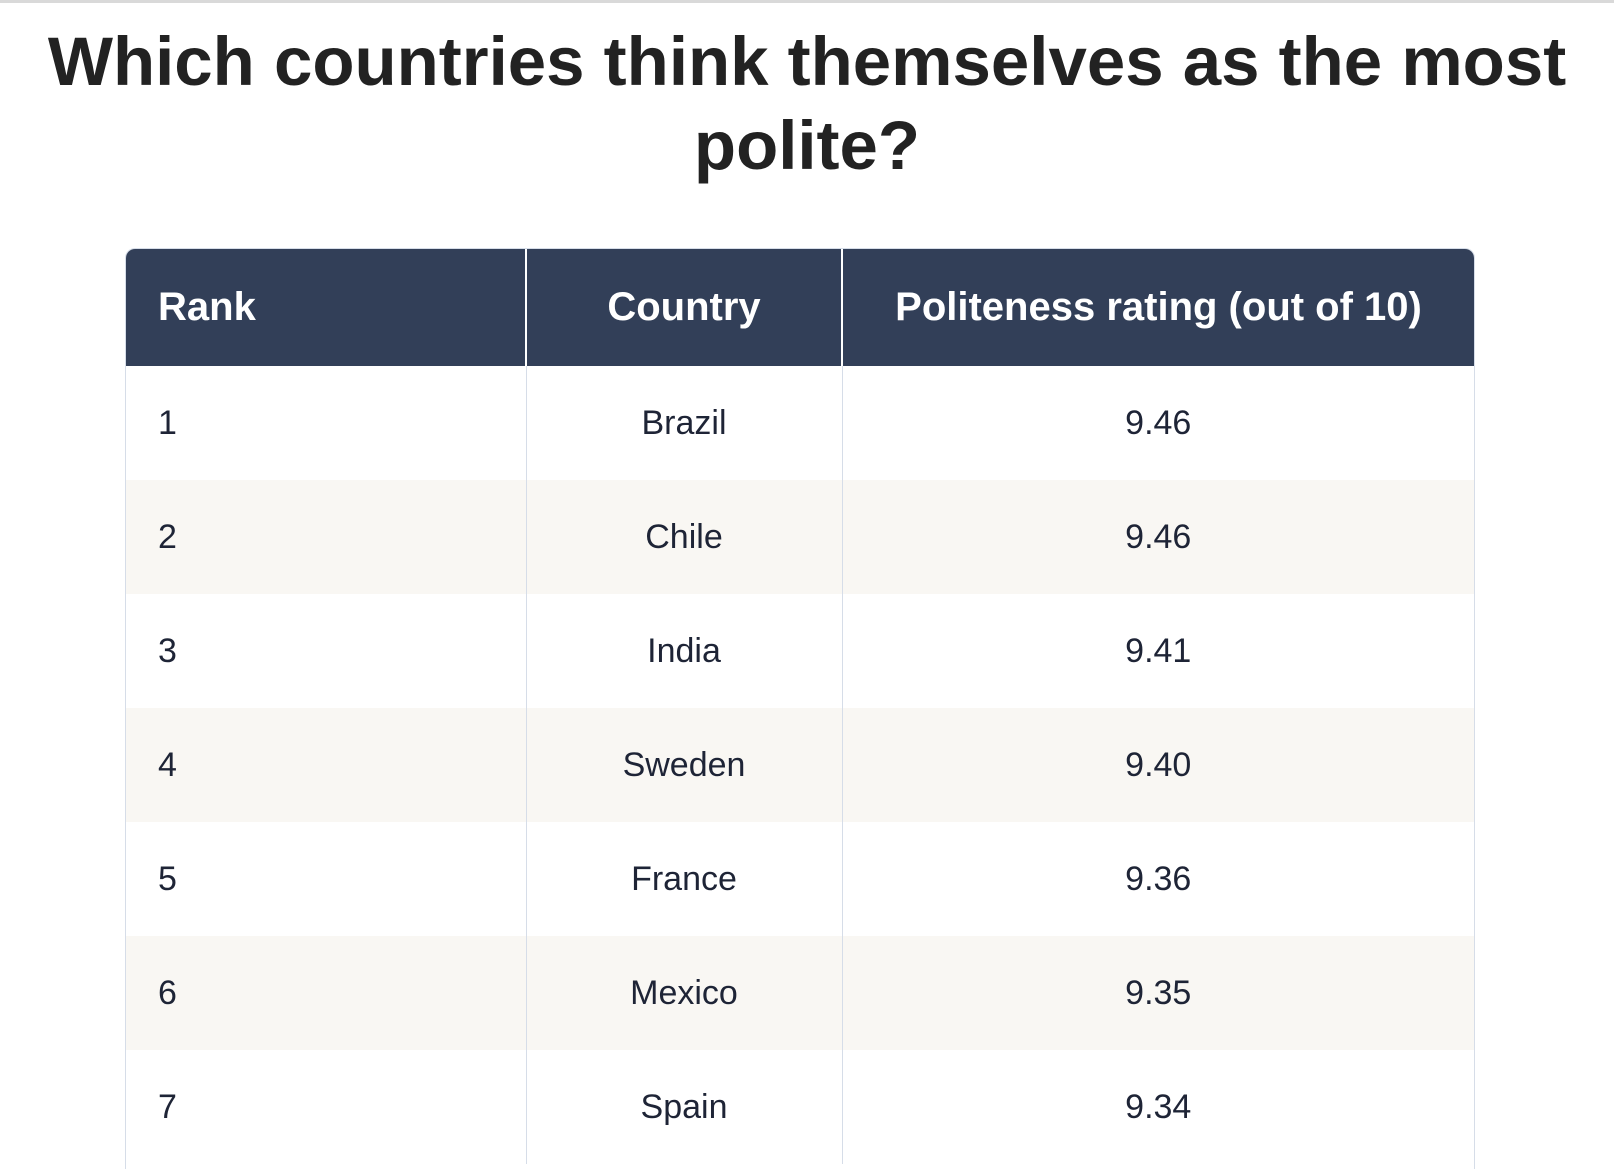  Describe the element at coordinates (684, 1107) in the screenshot. I see `country-cell: Spain` at that location.